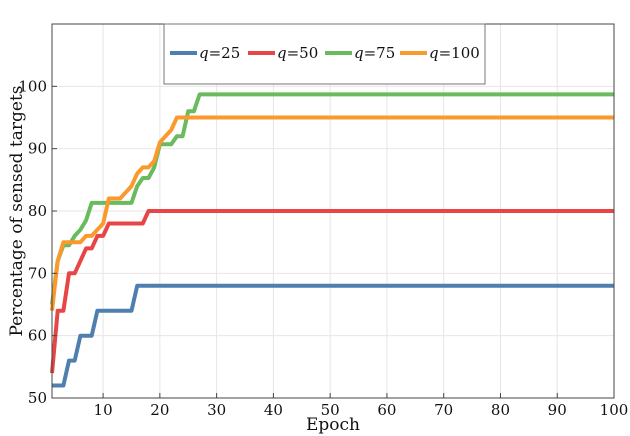 Image resolution: width=630 pixels, height=436 pixels. Describe the element at coordinates (37, 273) in the screenshot. I see `y-tick-label: 70` at that location.